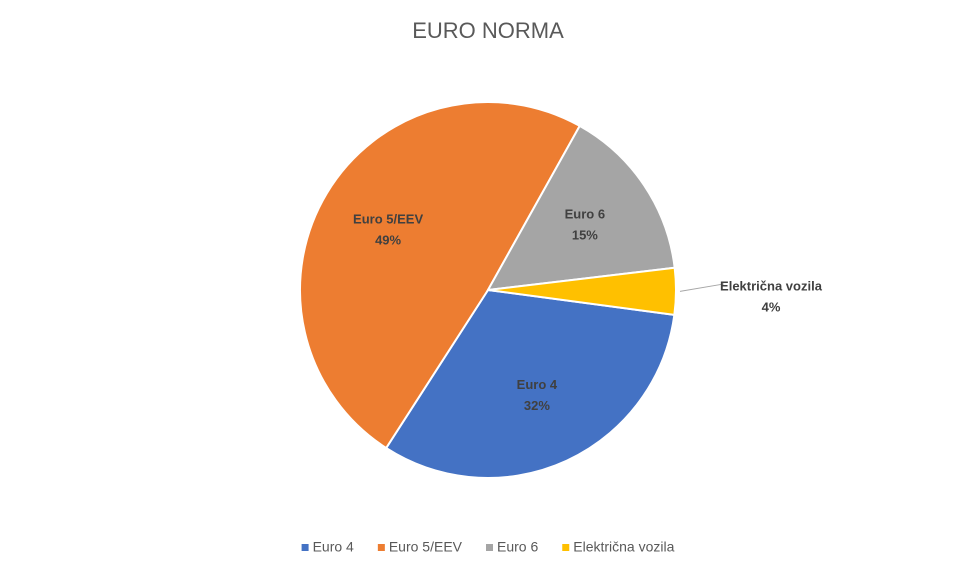  What do you see at coordinates (426, 547) in the screenshot?
I see `legend-label: Euro 5/EEV` at bounding box center [426, 547].